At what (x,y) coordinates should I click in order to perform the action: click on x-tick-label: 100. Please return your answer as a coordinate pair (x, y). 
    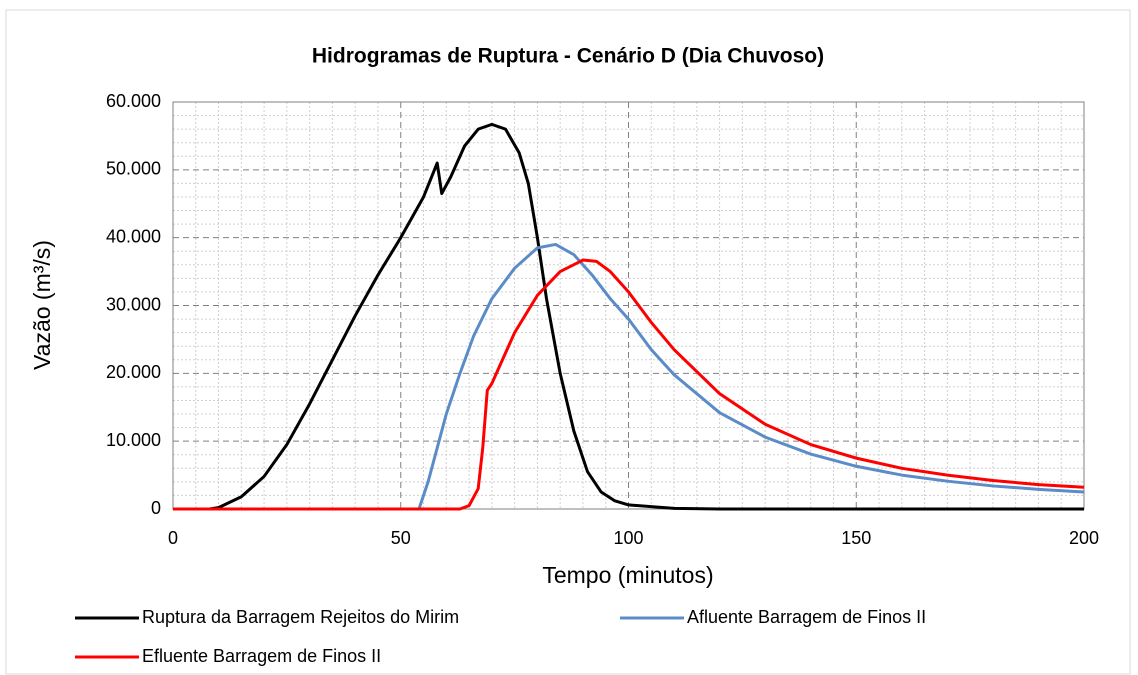
    Looking at the image, I should click on (628, 538).